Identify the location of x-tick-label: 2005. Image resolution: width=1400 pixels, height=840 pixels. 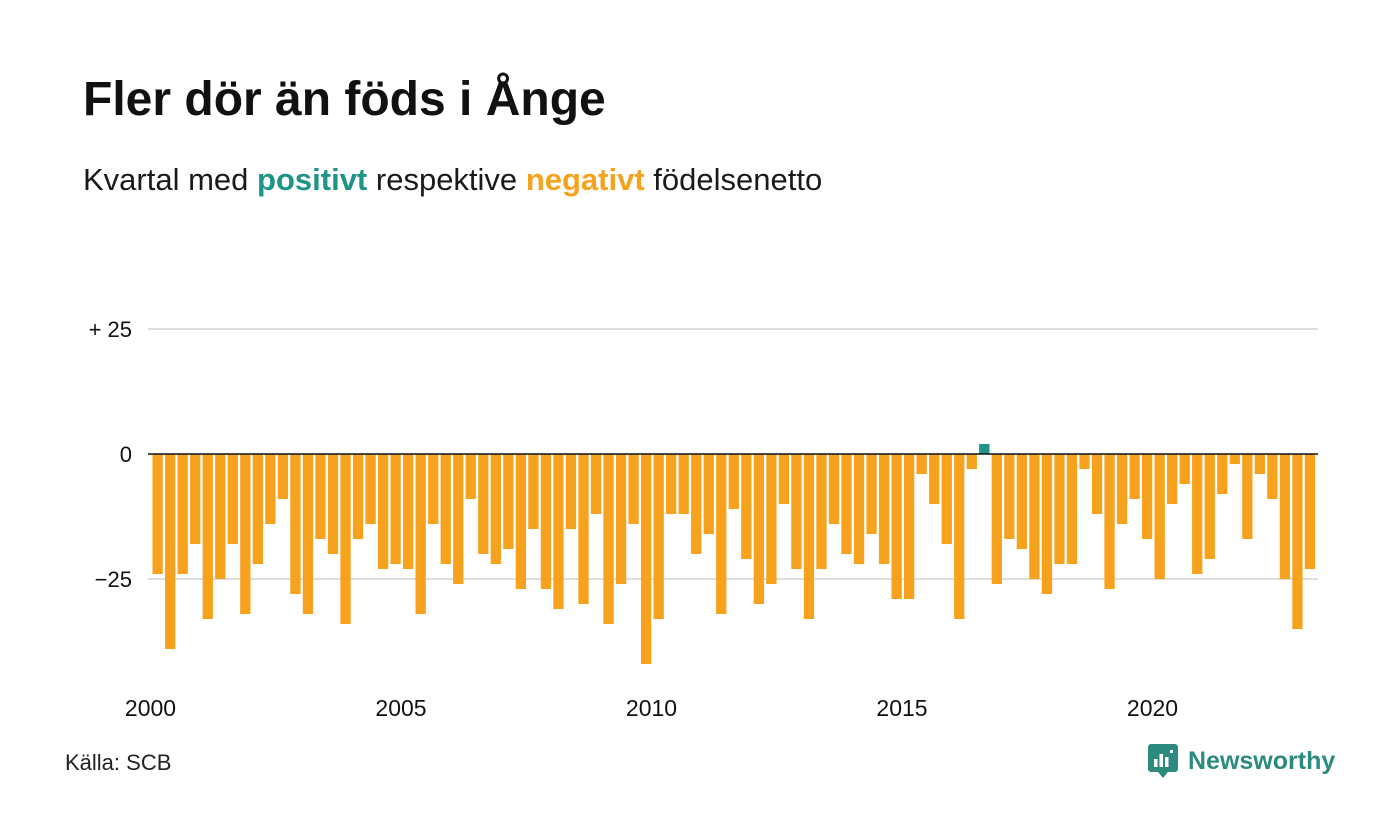
(400, 708).